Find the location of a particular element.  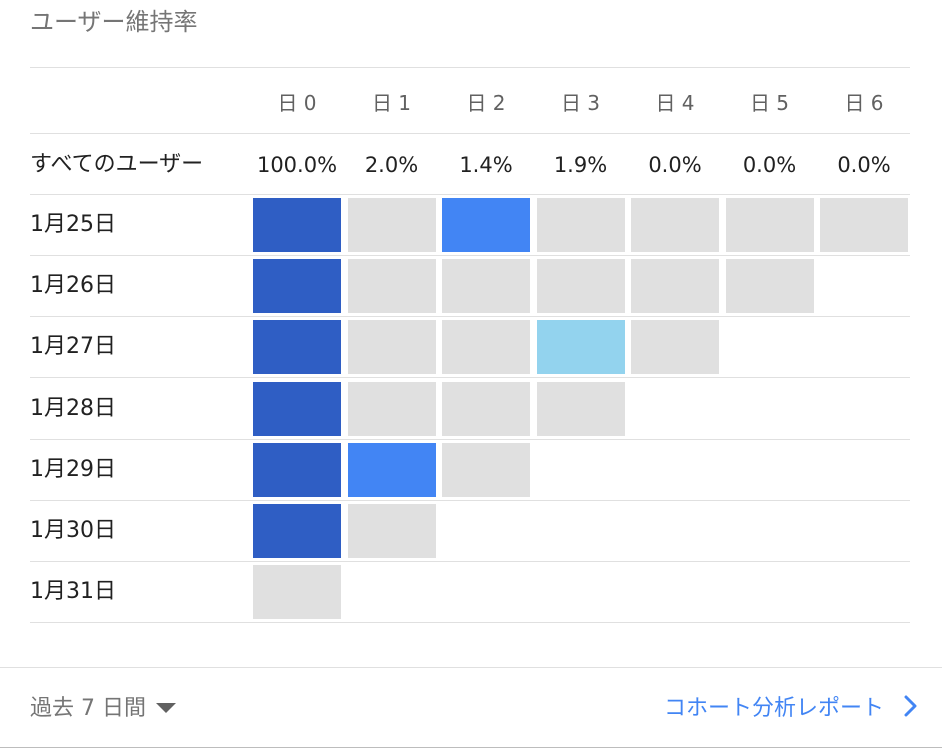

column-header-day-6: 日 6 is located at coordinates (864, 103).